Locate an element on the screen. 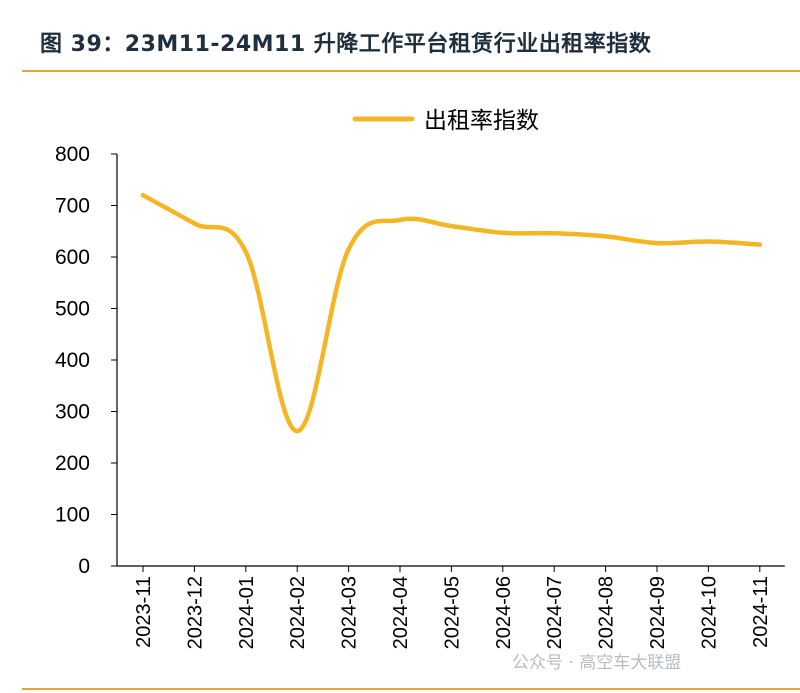  legend-label: 出租率指数 is located at coordinates (481, 121).